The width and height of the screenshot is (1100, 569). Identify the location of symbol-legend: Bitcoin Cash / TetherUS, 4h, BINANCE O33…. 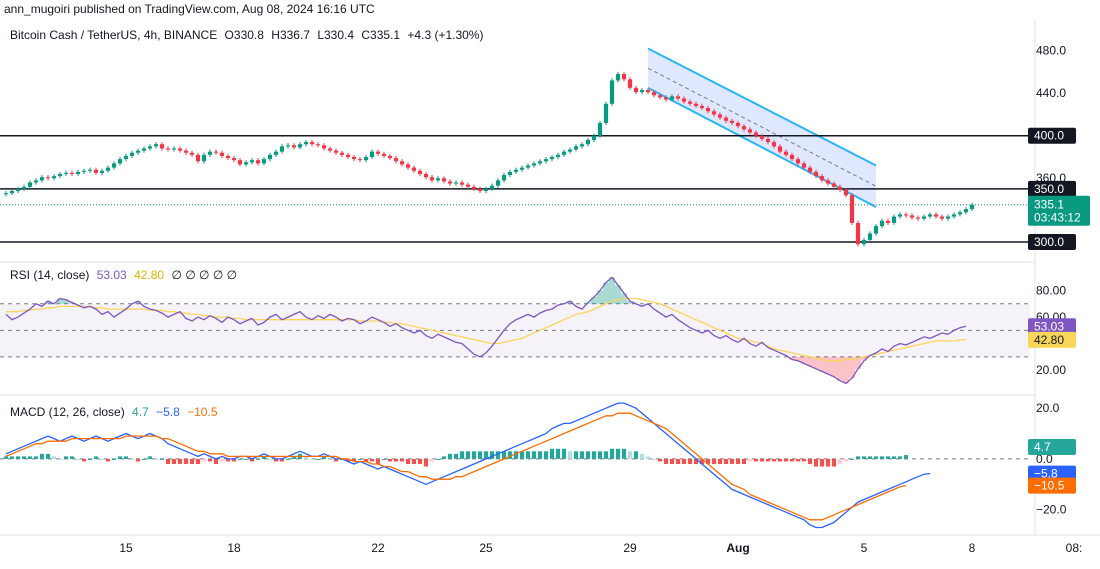
(248, 35).